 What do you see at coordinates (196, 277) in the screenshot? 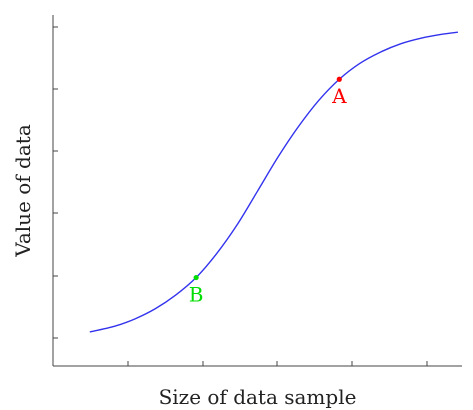
I see `point-b-marker` at bounding box center [196, 277].